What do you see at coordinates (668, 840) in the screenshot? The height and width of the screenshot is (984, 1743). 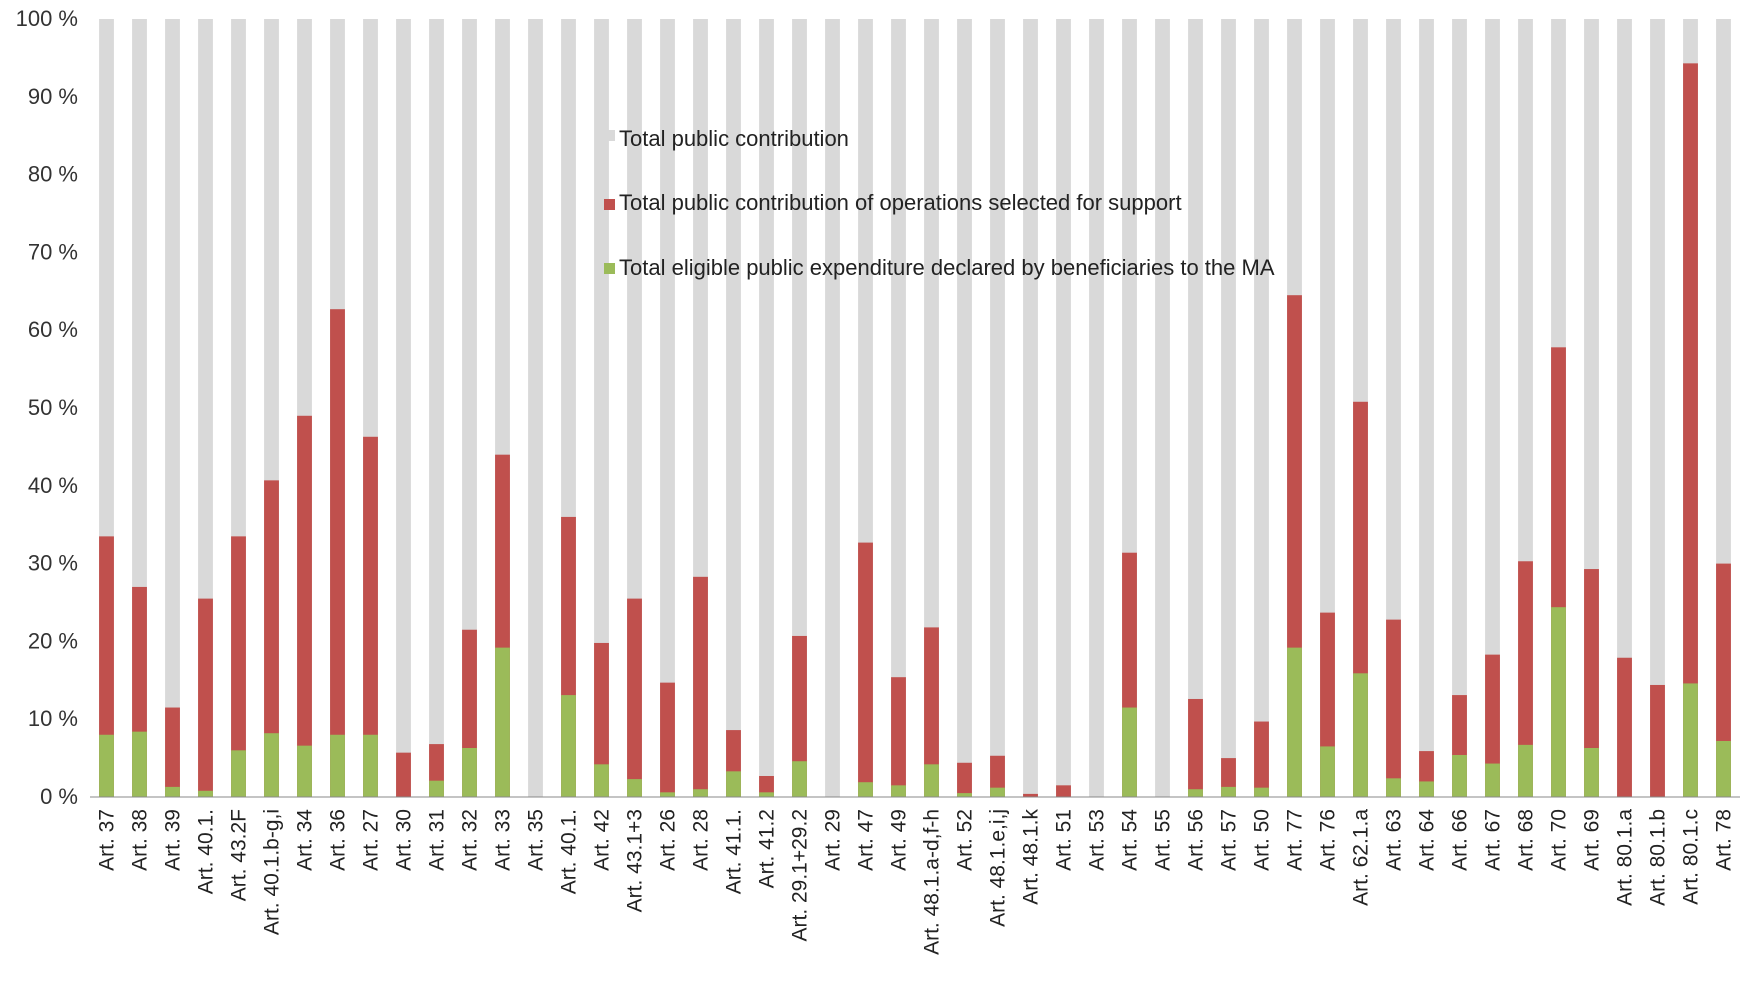 I see `x-tick-label: Art. 26` at bounding box center [668, 840].